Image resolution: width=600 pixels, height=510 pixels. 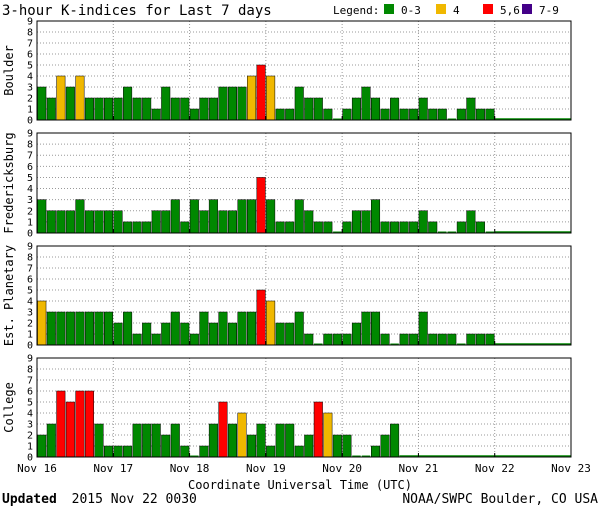 I want to click on y-tick-label: 3, so click(x=30, y=200).